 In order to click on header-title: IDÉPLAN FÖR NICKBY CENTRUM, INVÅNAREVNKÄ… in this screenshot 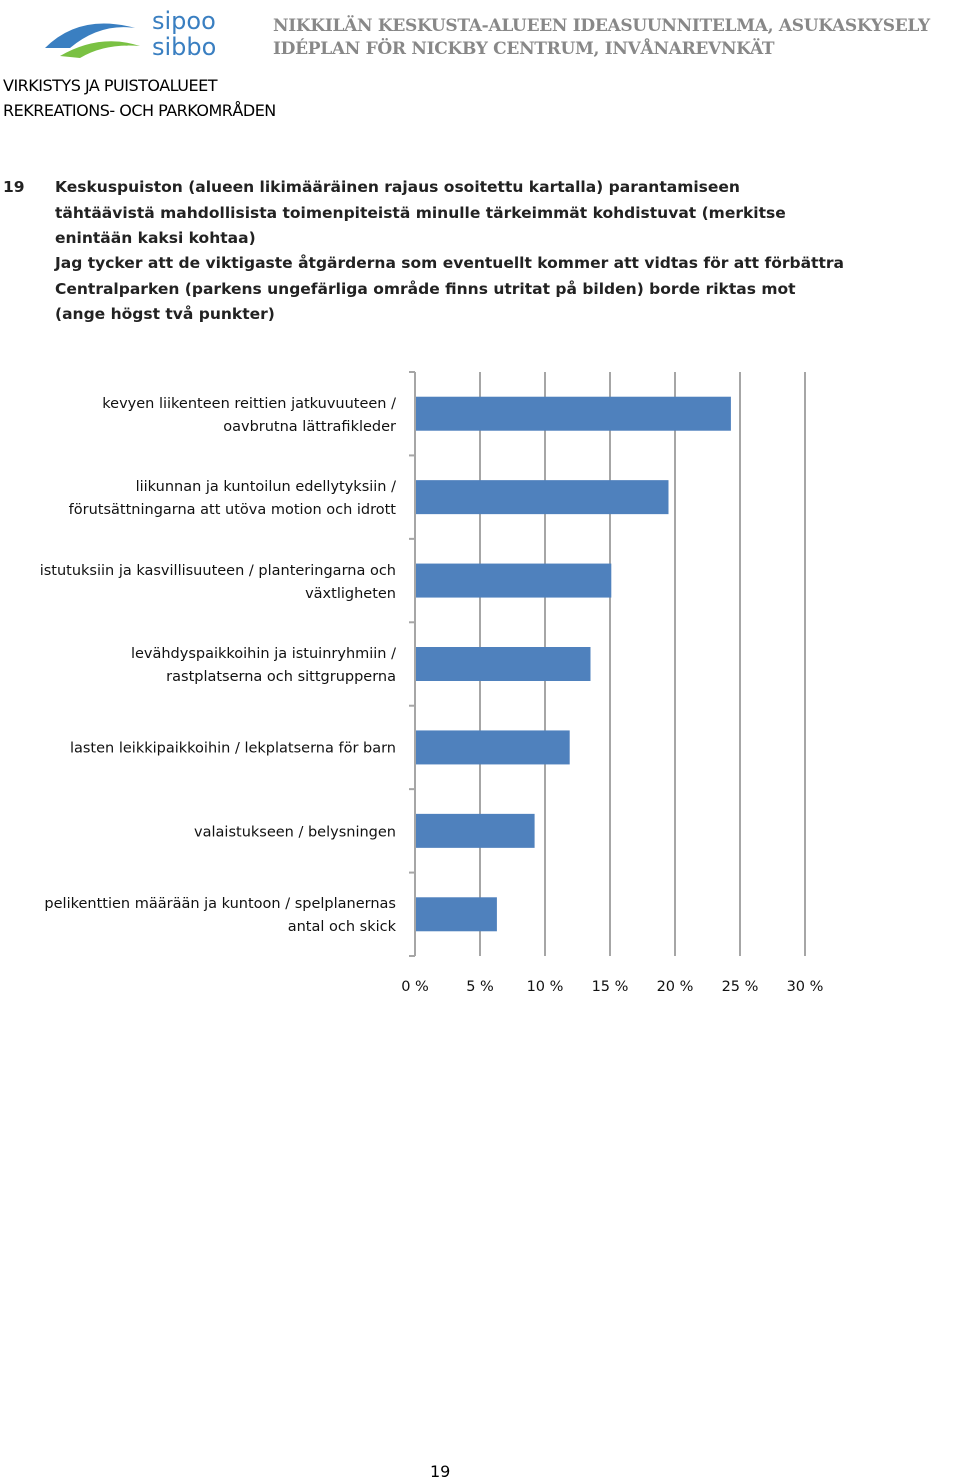, I will do `click(524, 49)`.